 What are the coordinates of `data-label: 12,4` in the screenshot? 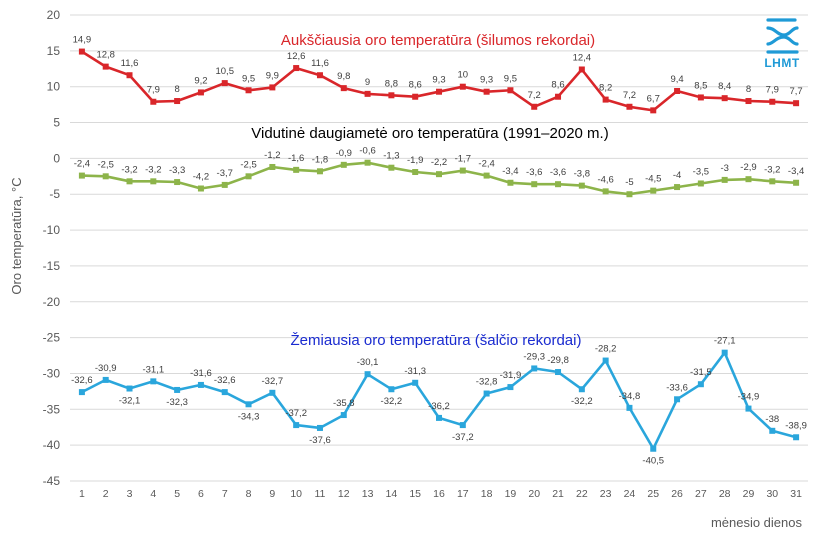 It's located at (582, 57).